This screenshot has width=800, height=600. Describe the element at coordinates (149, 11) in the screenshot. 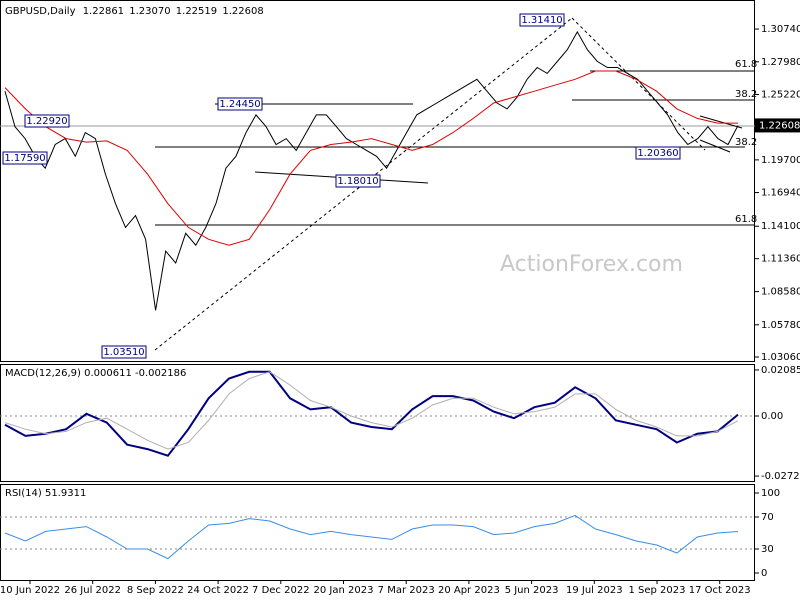

I see `ohlc: 1.23070` at that location.